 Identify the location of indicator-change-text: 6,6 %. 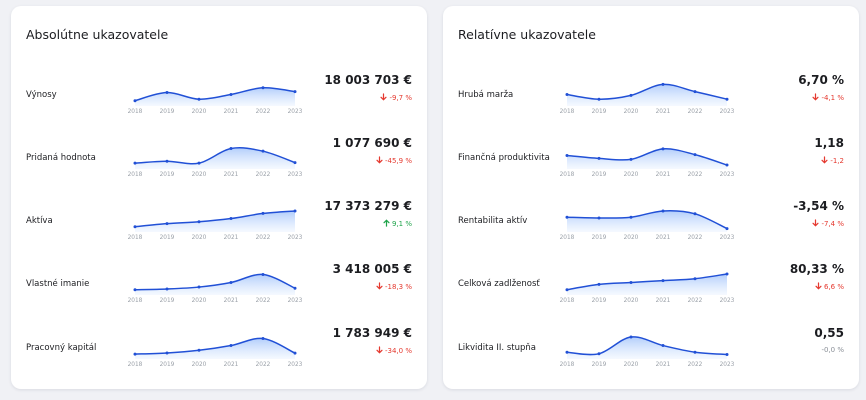
(833, 287).